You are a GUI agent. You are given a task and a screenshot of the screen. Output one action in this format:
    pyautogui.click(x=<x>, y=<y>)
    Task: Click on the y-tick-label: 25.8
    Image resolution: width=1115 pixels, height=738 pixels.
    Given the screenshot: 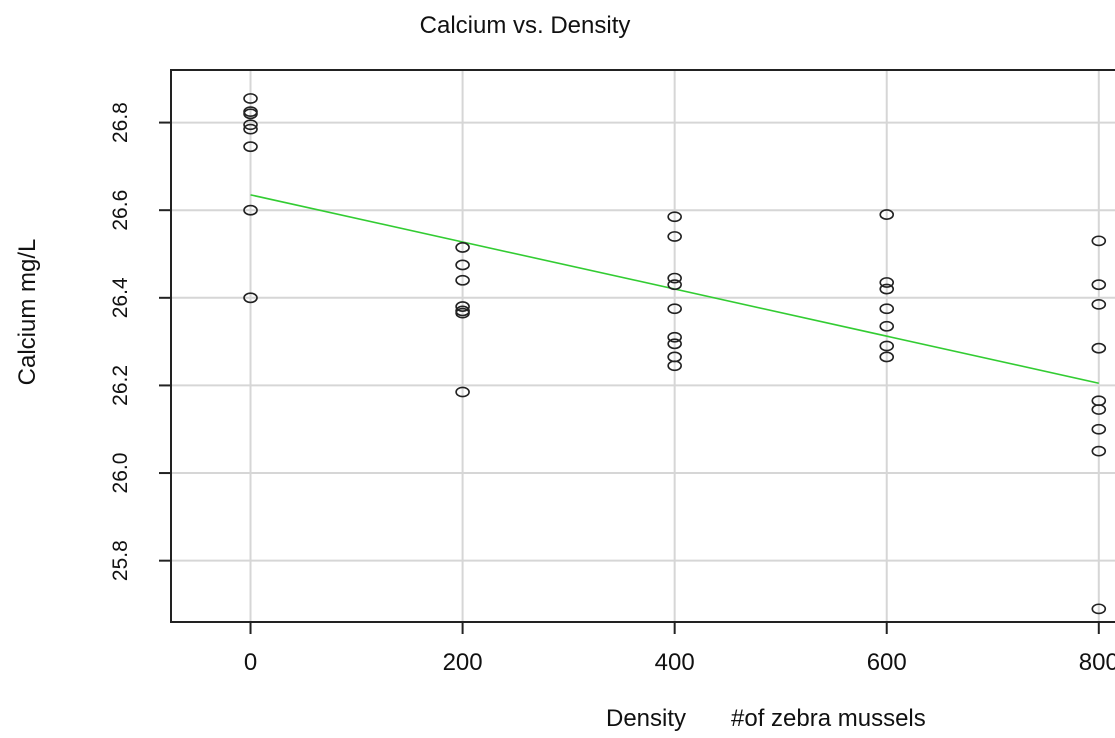 What is the action you would take?
    pyautogui.click(x=120, y=560)
    